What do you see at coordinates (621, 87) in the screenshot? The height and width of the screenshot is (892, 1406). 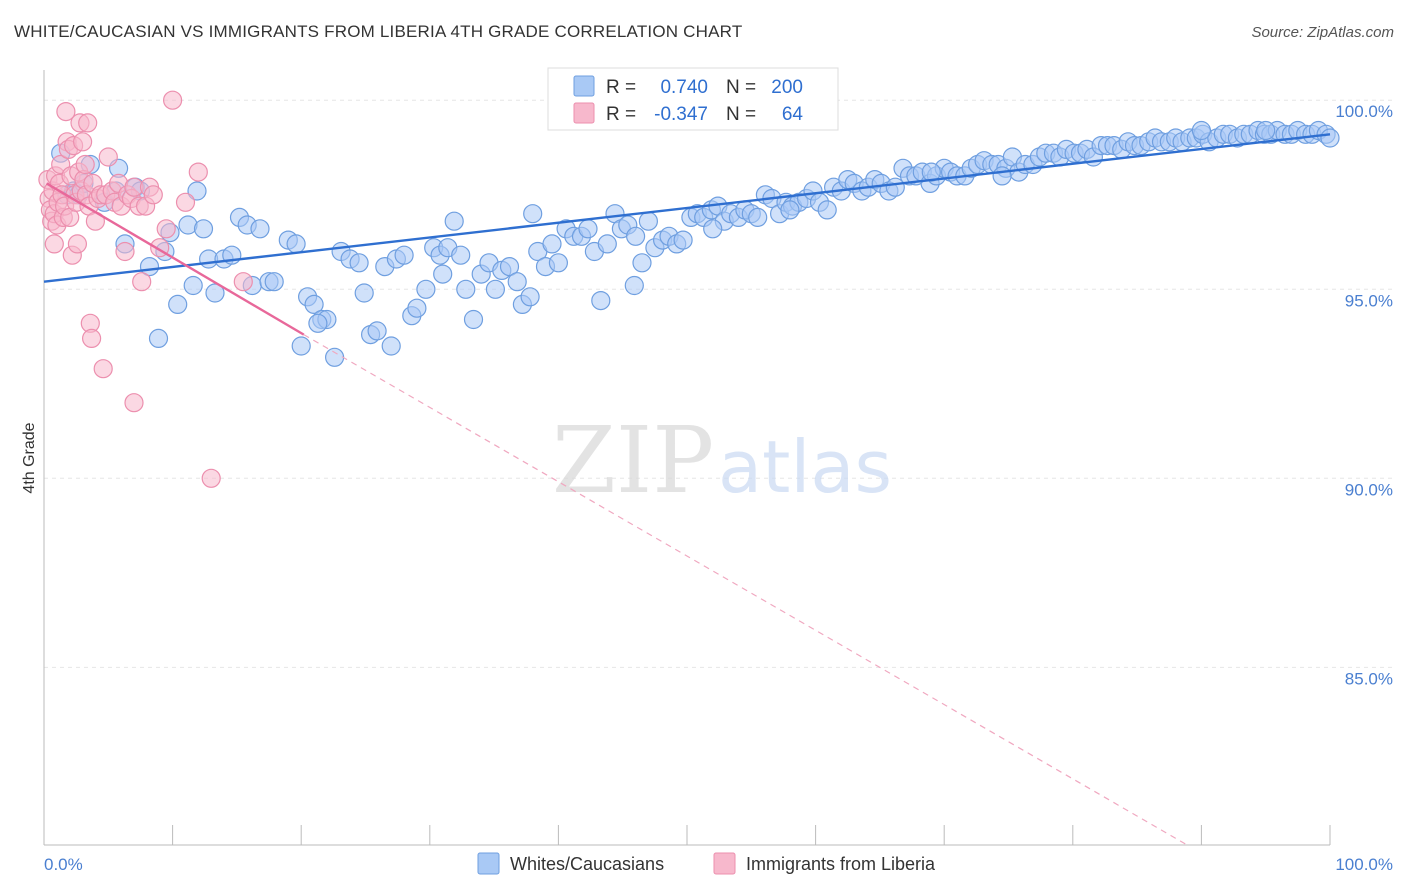 I see `legend-r-label-whites: R =` at bounding box center [621, 87].